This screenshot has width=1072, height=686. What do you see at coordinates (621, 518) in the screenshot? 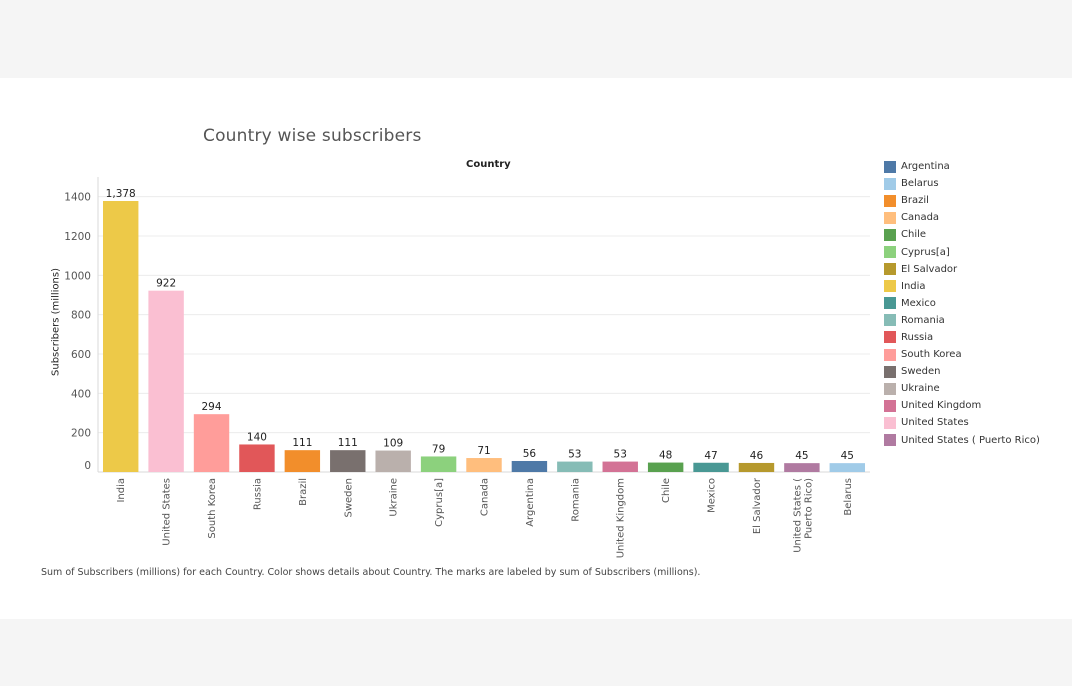
I see `x-tick-label-united-kingdom: United Kingdom` at bounding box center [621, 518].